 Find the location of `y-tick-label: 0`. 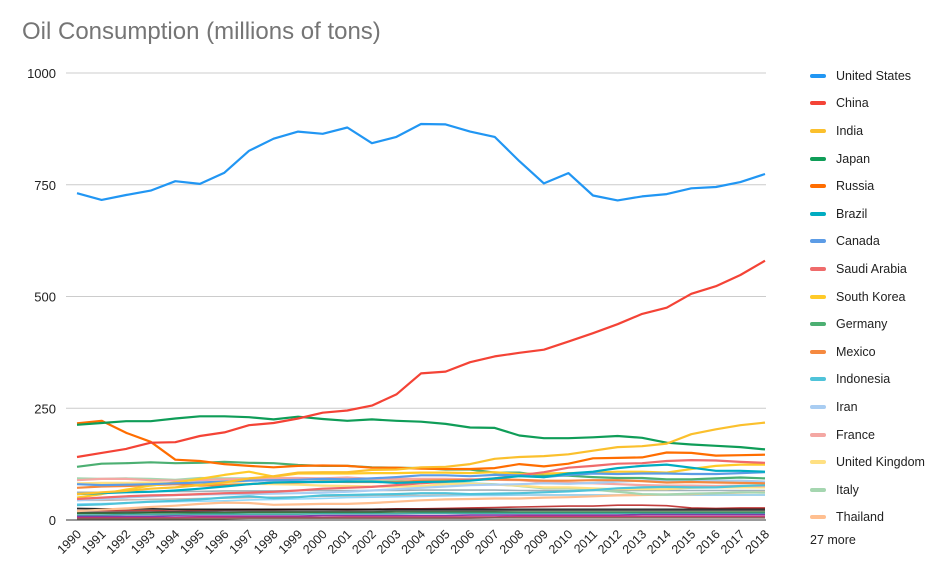

y-tick-label: 0 is located at coordinates (52, 520).